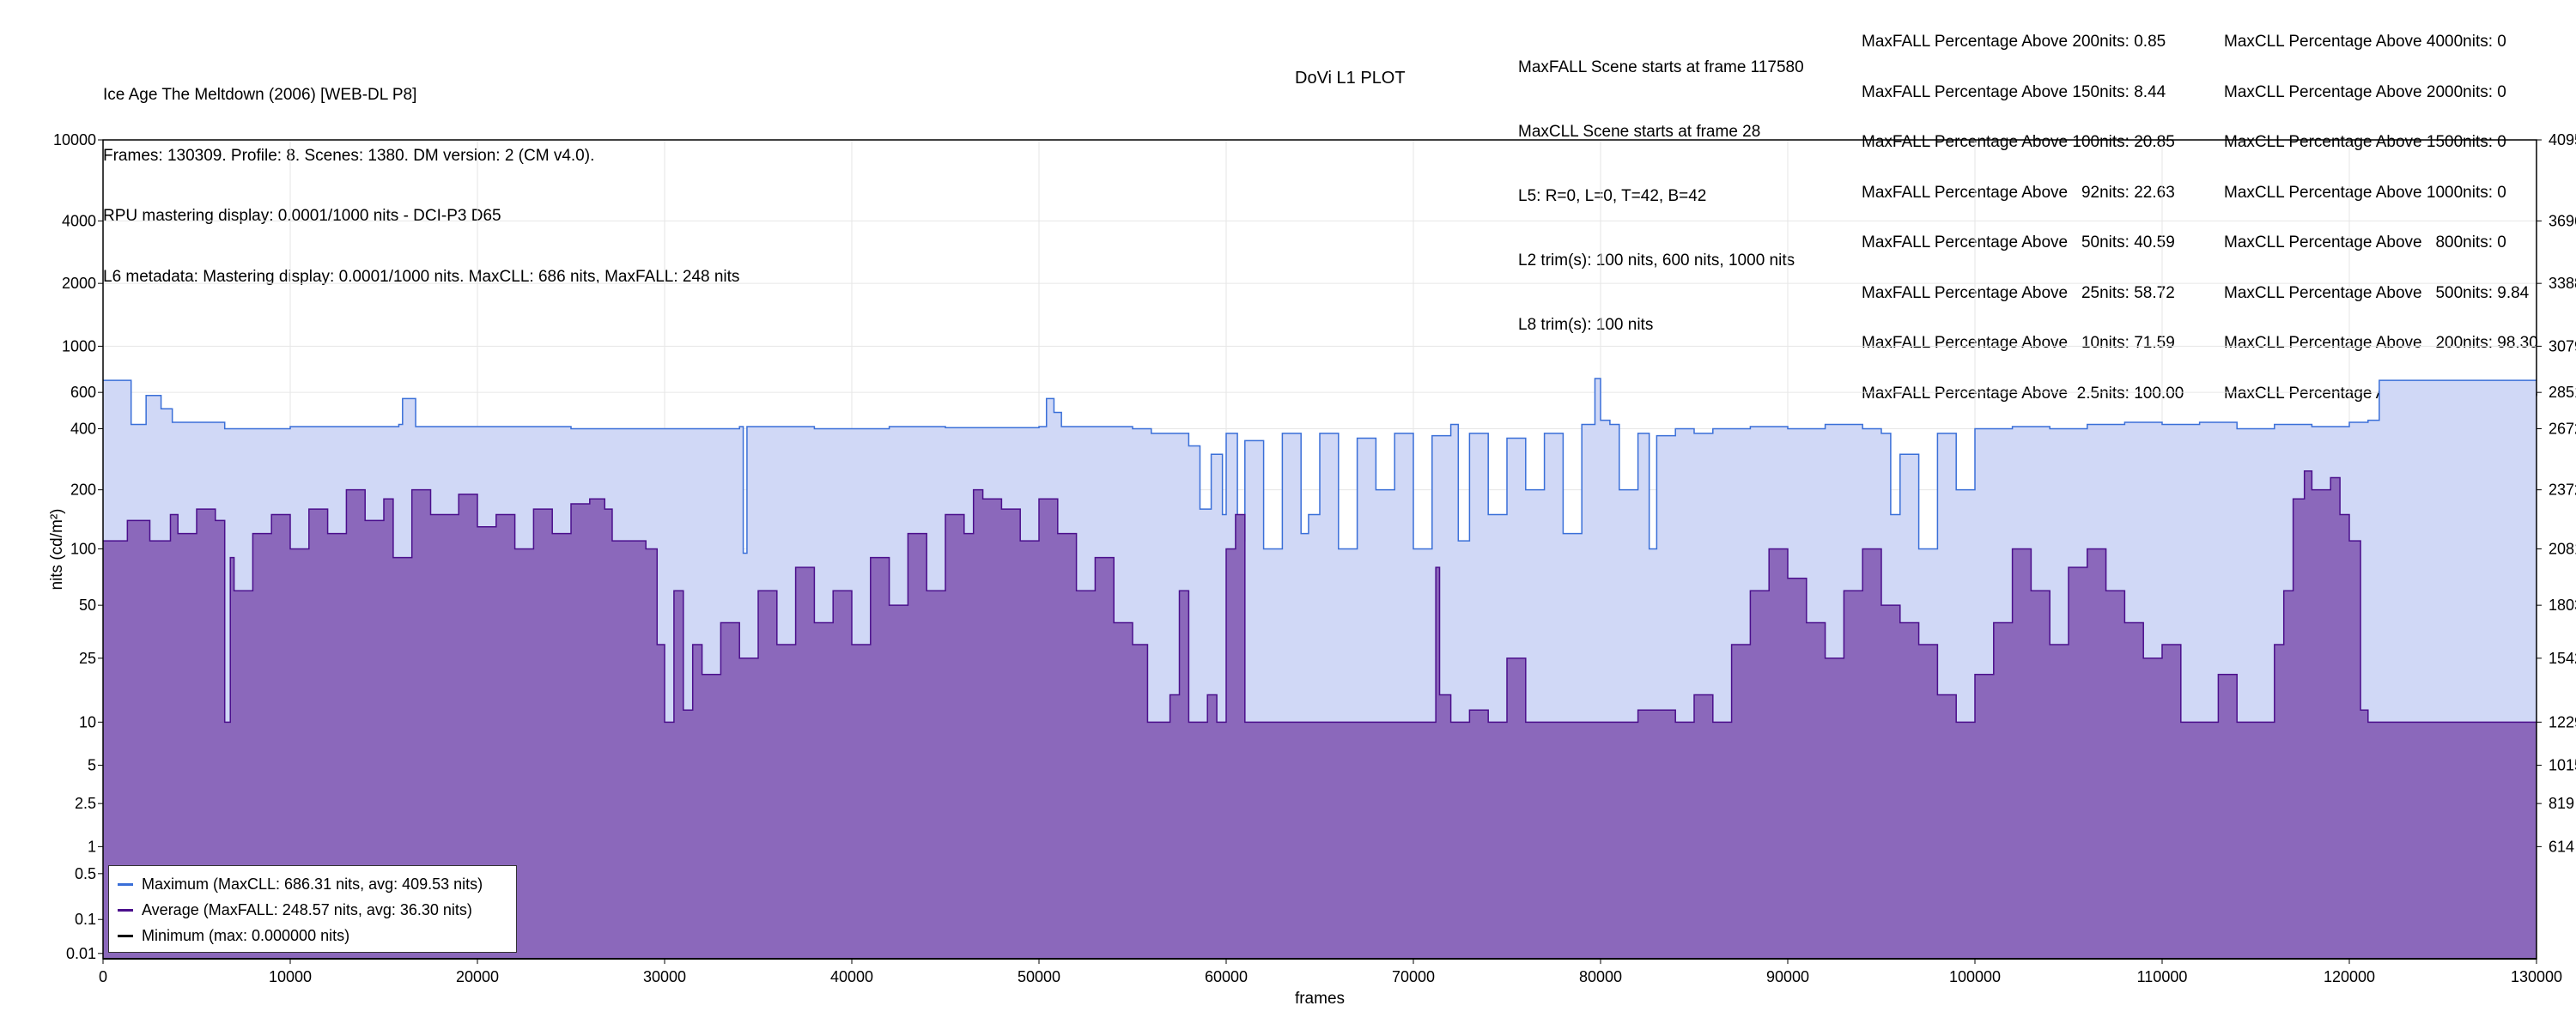 The image size is (2576, 1030). What do you see at coordinates (92, 765) in the screenshot?
I see `y-tick-label: 5` at bounding box center [92, 765].